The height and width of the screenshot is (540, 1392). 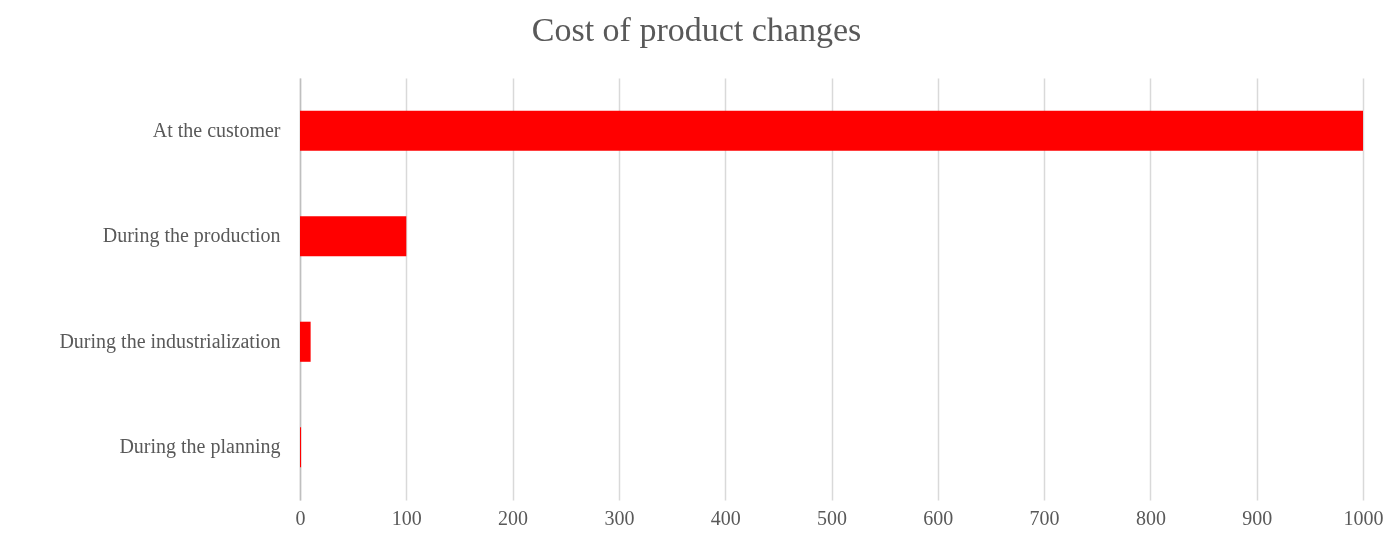 I want to click on x-tick-label: 800, so click(x=1150, y=517).